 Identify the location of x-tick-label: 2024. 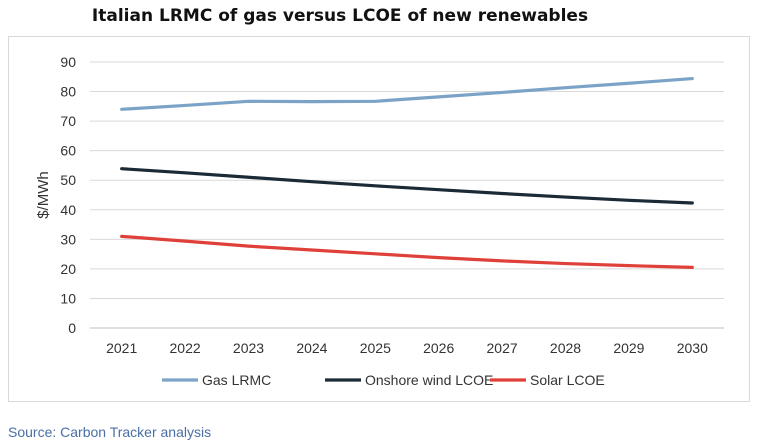
(311, 348).